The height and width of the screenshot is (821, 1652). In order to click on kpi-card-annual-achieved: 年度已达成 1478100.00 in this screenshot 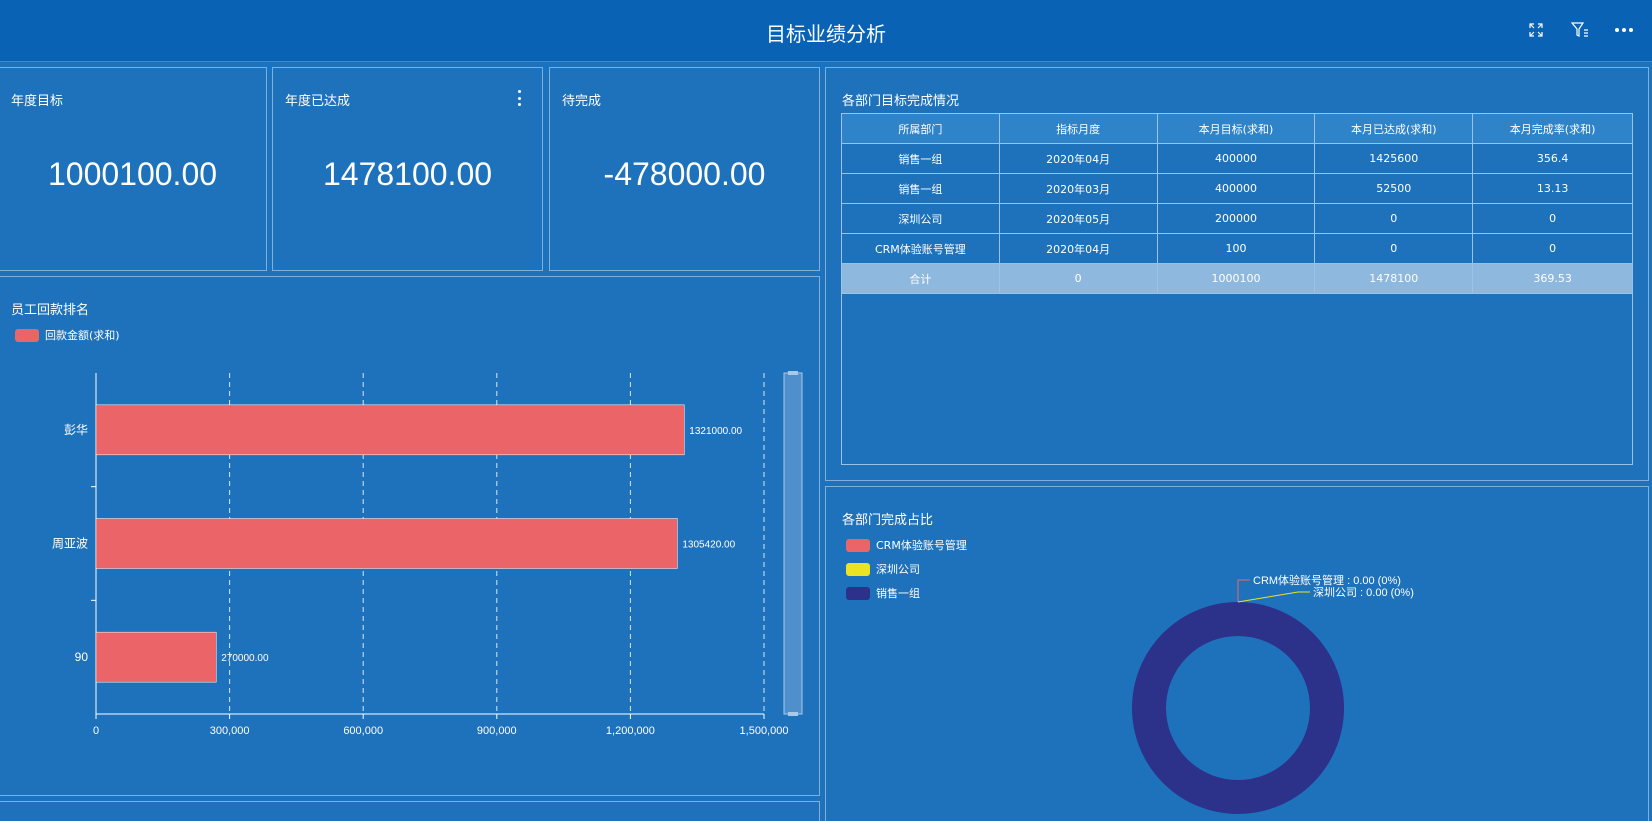, I will do `click(407, 169)`.